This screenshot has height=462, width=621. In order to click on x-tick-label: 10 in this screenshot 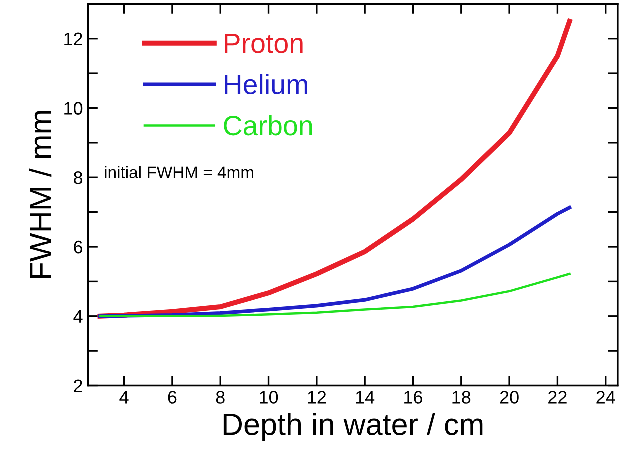, I will do `click(269, 397)`.